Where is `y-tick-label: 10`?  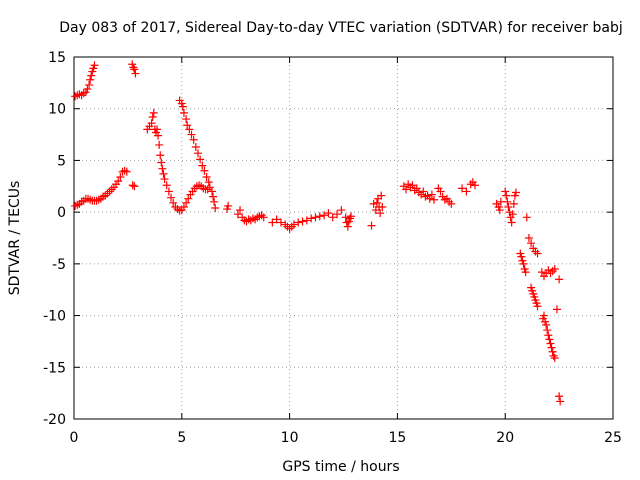
y-tick-label: 10 is located at coordinates (57, 110).